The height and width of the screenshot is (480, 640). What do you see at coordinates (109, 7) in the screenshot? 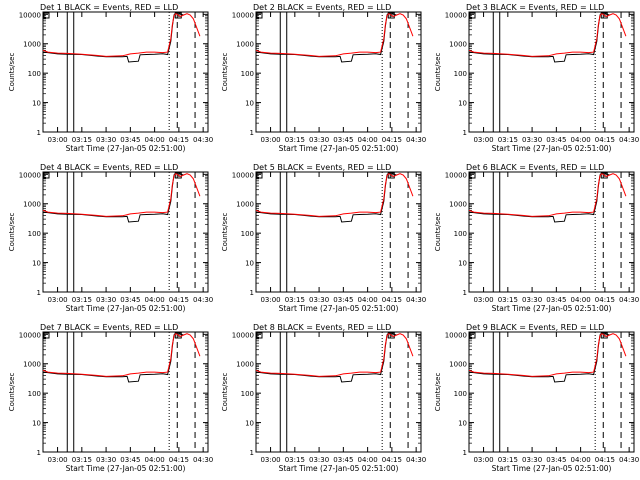
I see `panel-title: Det 1 BLACK = Events, RED = LLD` at bounding box center [109, 7].